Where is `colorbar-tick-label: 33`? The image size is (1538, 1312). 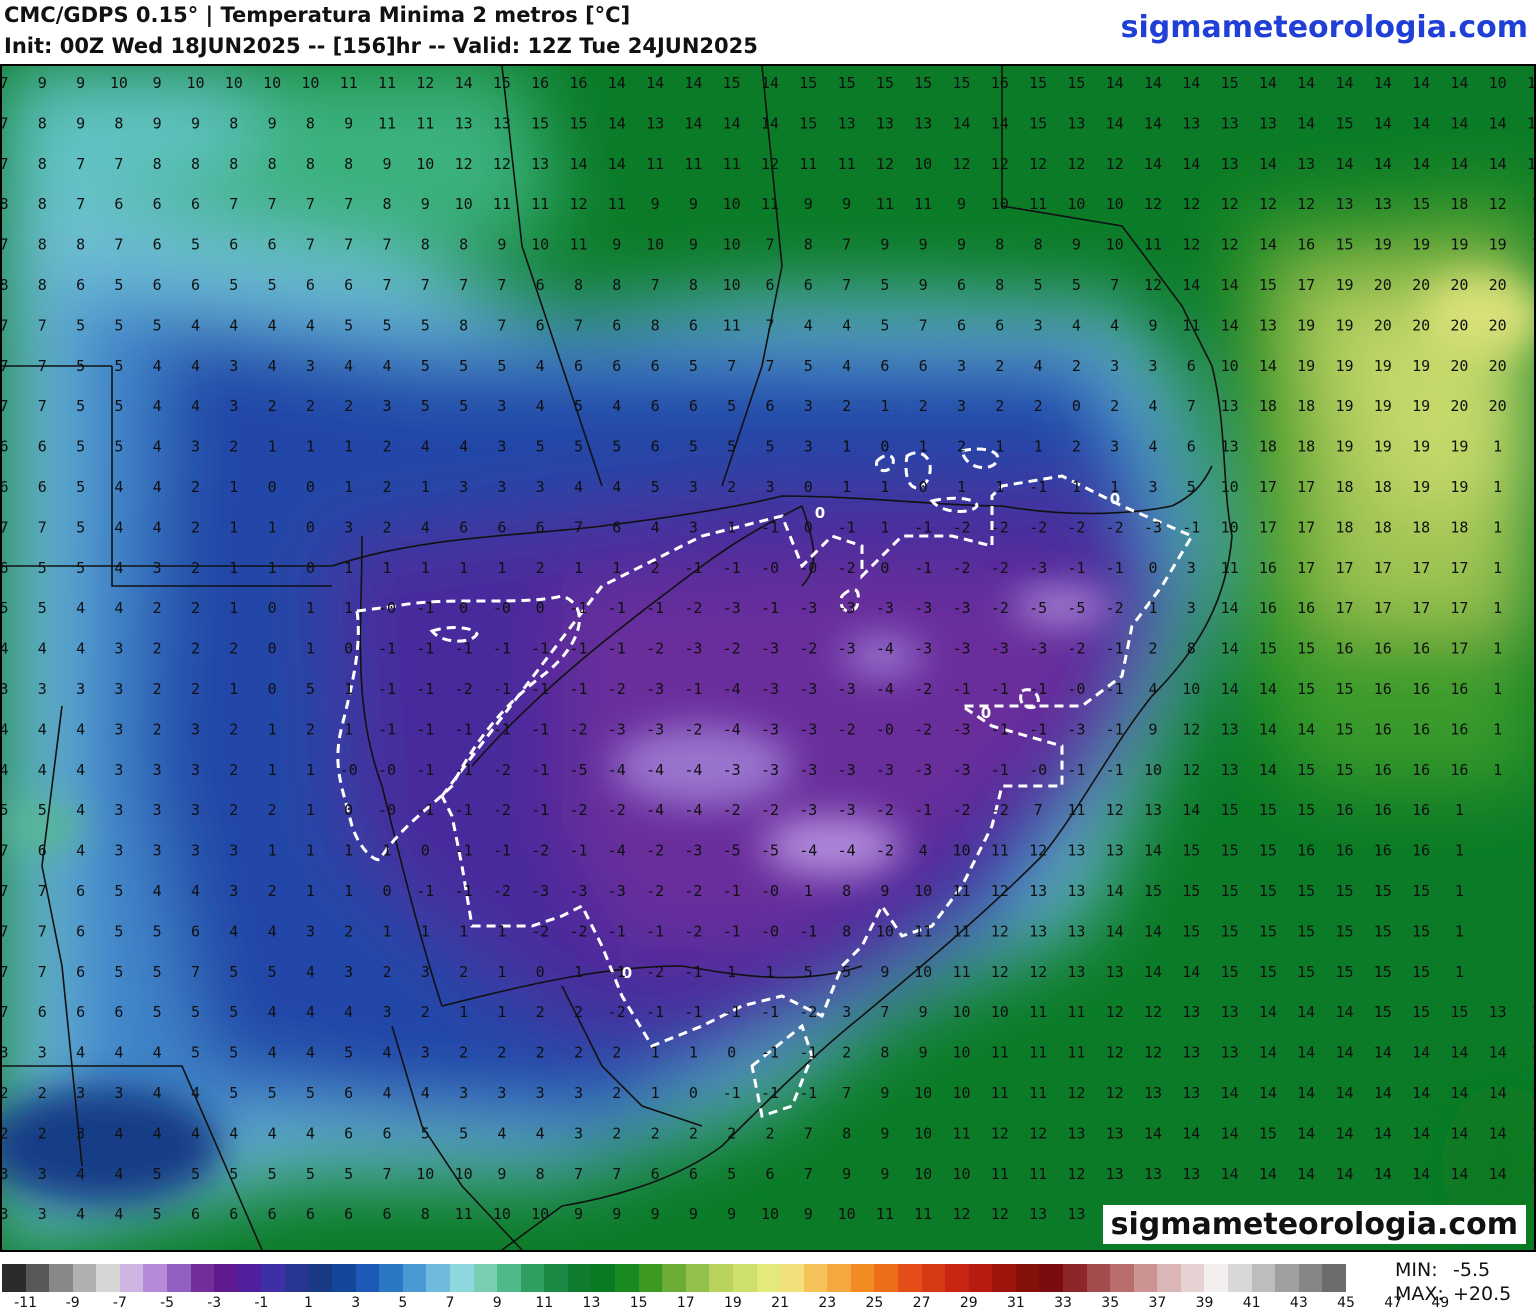
colorbar-tick-label: 33 is located at coordinates (1063, 1303).